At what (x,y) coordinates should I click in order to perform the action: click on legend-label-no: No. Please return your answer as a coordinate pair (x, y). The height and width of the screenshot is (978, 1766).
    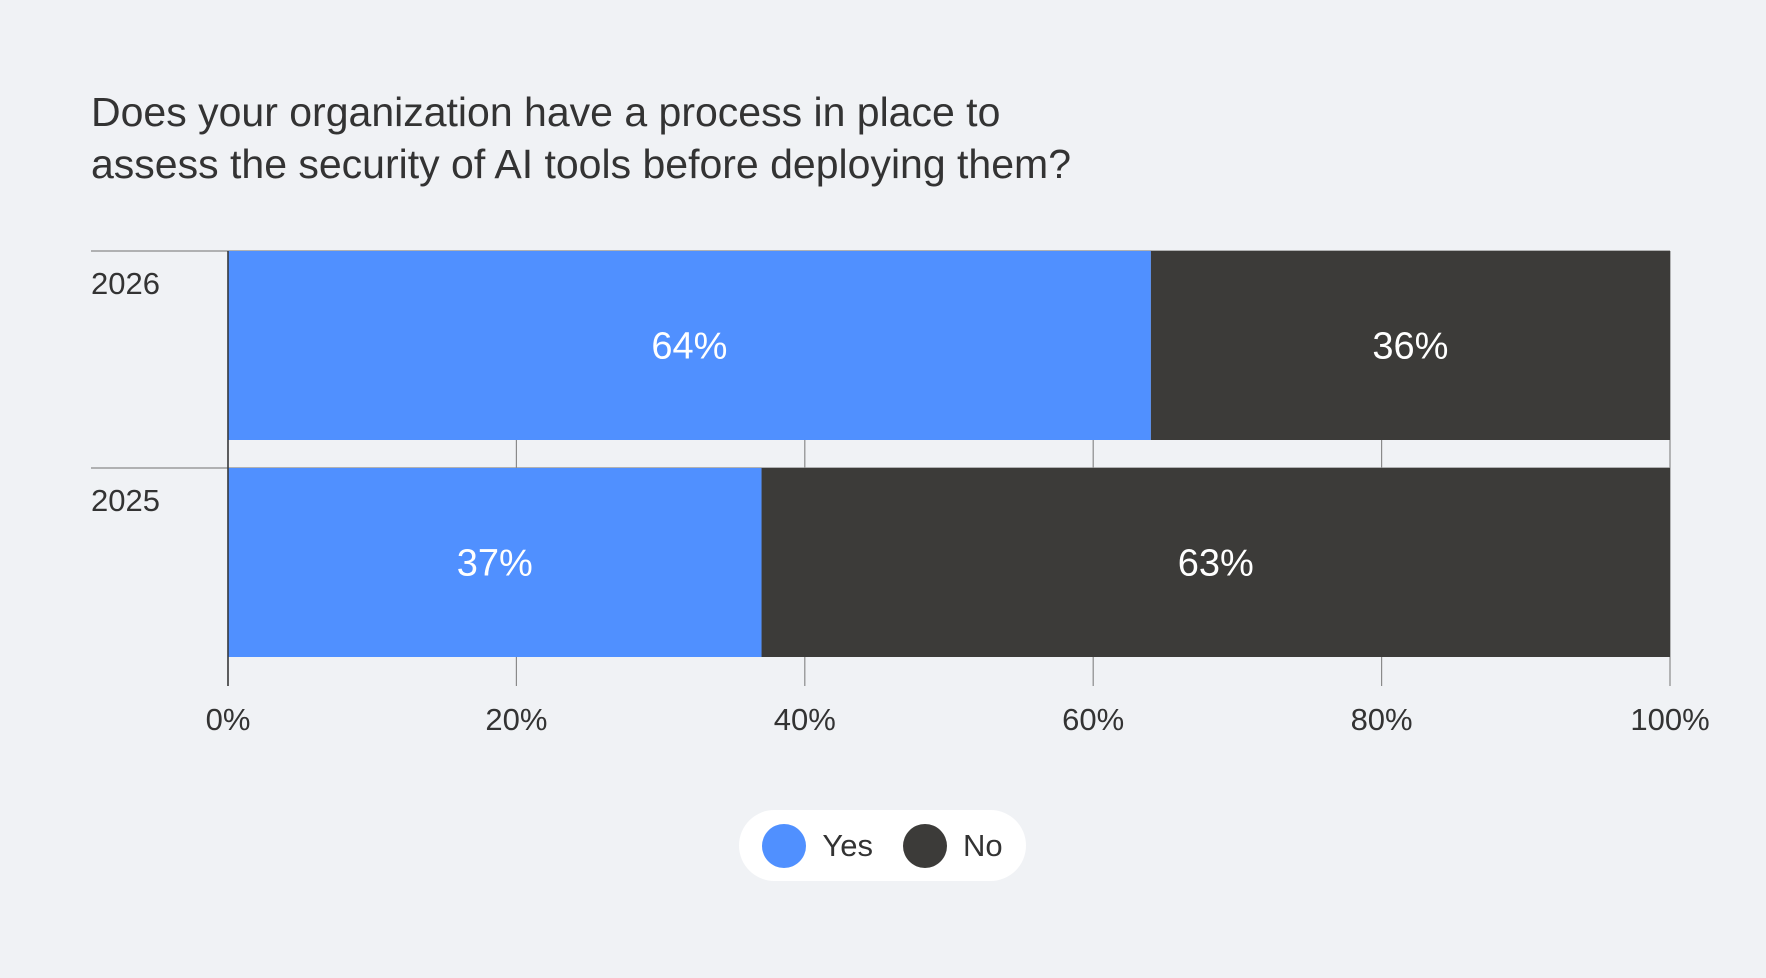
    Looking at the image, I should click on (982, 845).